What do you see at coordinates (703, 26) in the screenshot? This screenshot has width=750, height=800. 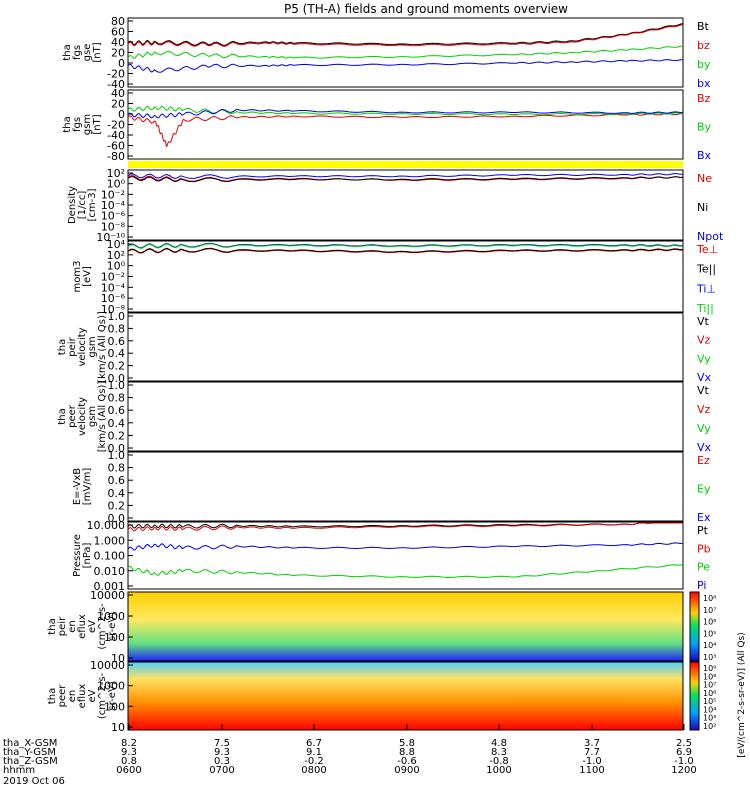 I see `legend-entry: Bt` at bounding box center [703, 26].